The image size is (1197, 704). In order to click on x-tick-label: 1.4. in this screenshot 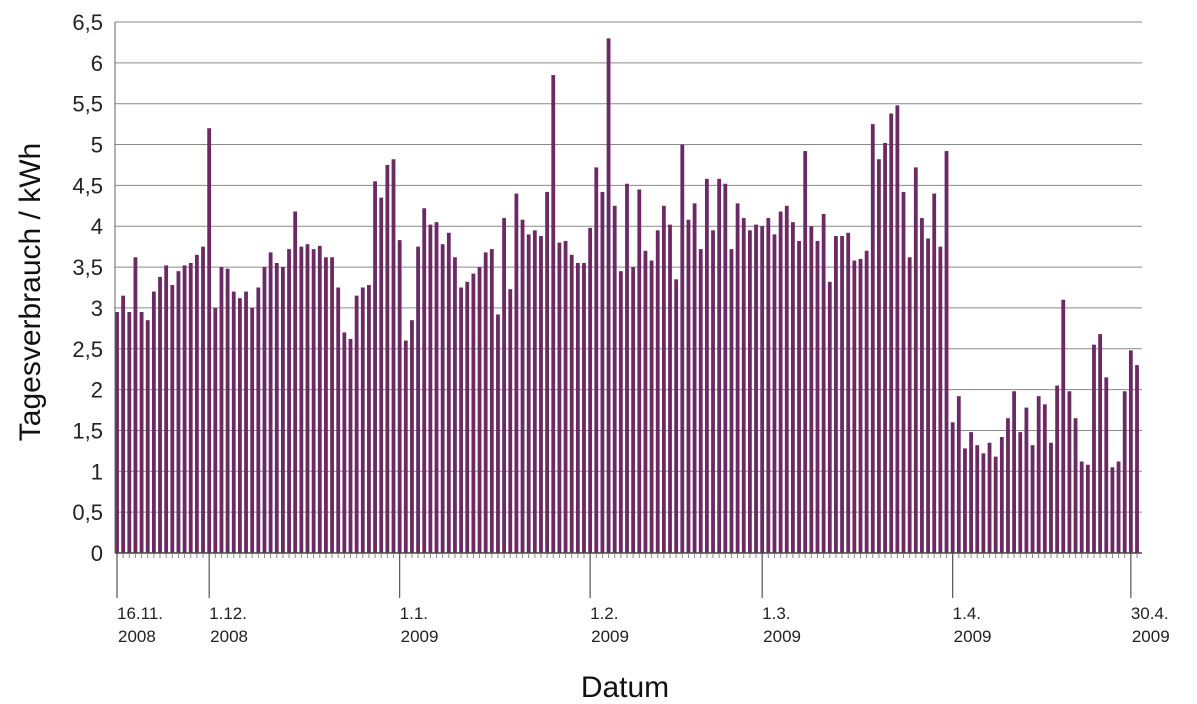, I will do `click(967, 613)`.